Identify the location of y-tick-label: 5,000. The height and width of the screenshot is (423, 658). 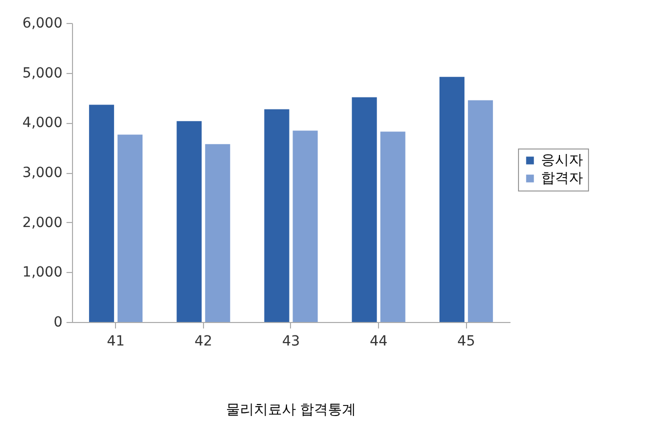
(42, 73).